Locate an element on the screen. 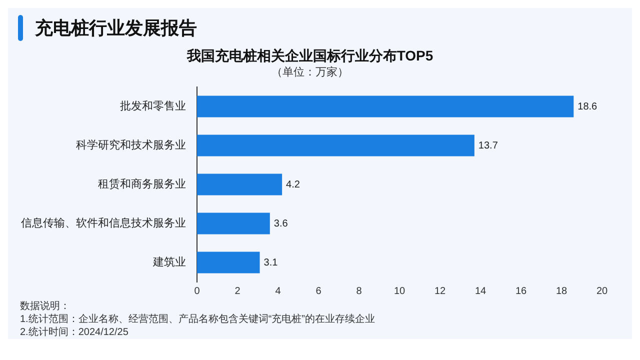 This screenshot has width=640, height=360. text: 数据说明： is located at coordinates (45, 306).